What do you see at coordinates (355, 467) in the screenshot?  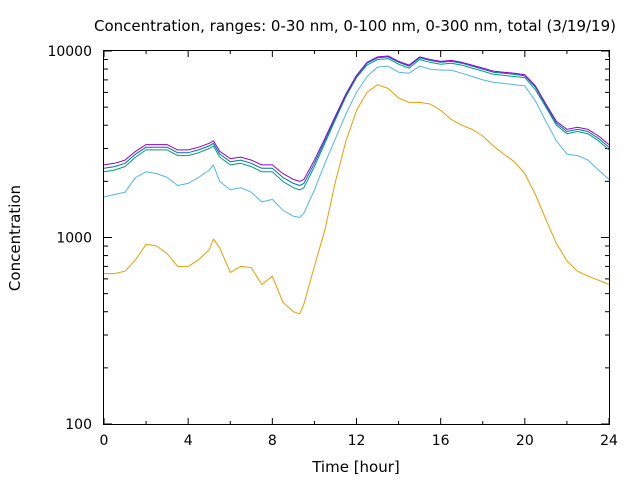 I see `x-axis-label: Time [hour]` at bounding box center [355, 467].